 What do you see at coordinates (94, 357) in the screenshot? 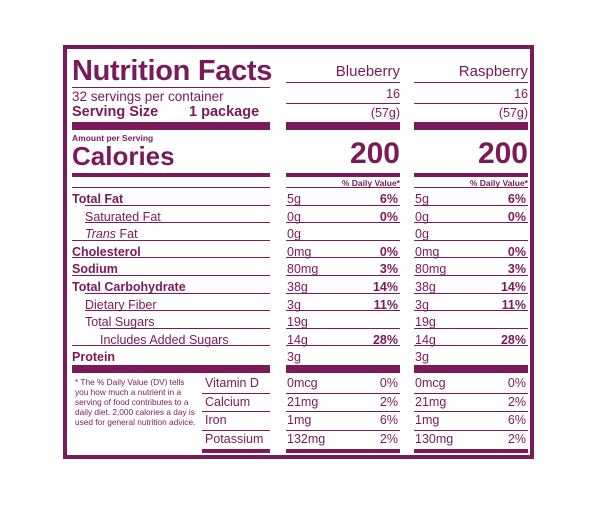
I see `nutrient-label-protein: Protein` at bounding box center [94, 357].